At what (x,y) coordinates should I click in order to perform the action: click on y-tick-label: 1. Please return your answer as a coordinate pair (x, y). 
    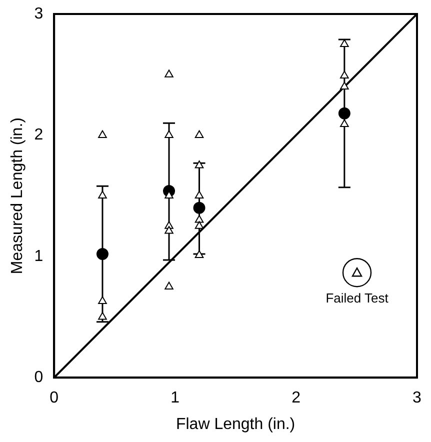
    Looking at the image, I should click on (39, 256).